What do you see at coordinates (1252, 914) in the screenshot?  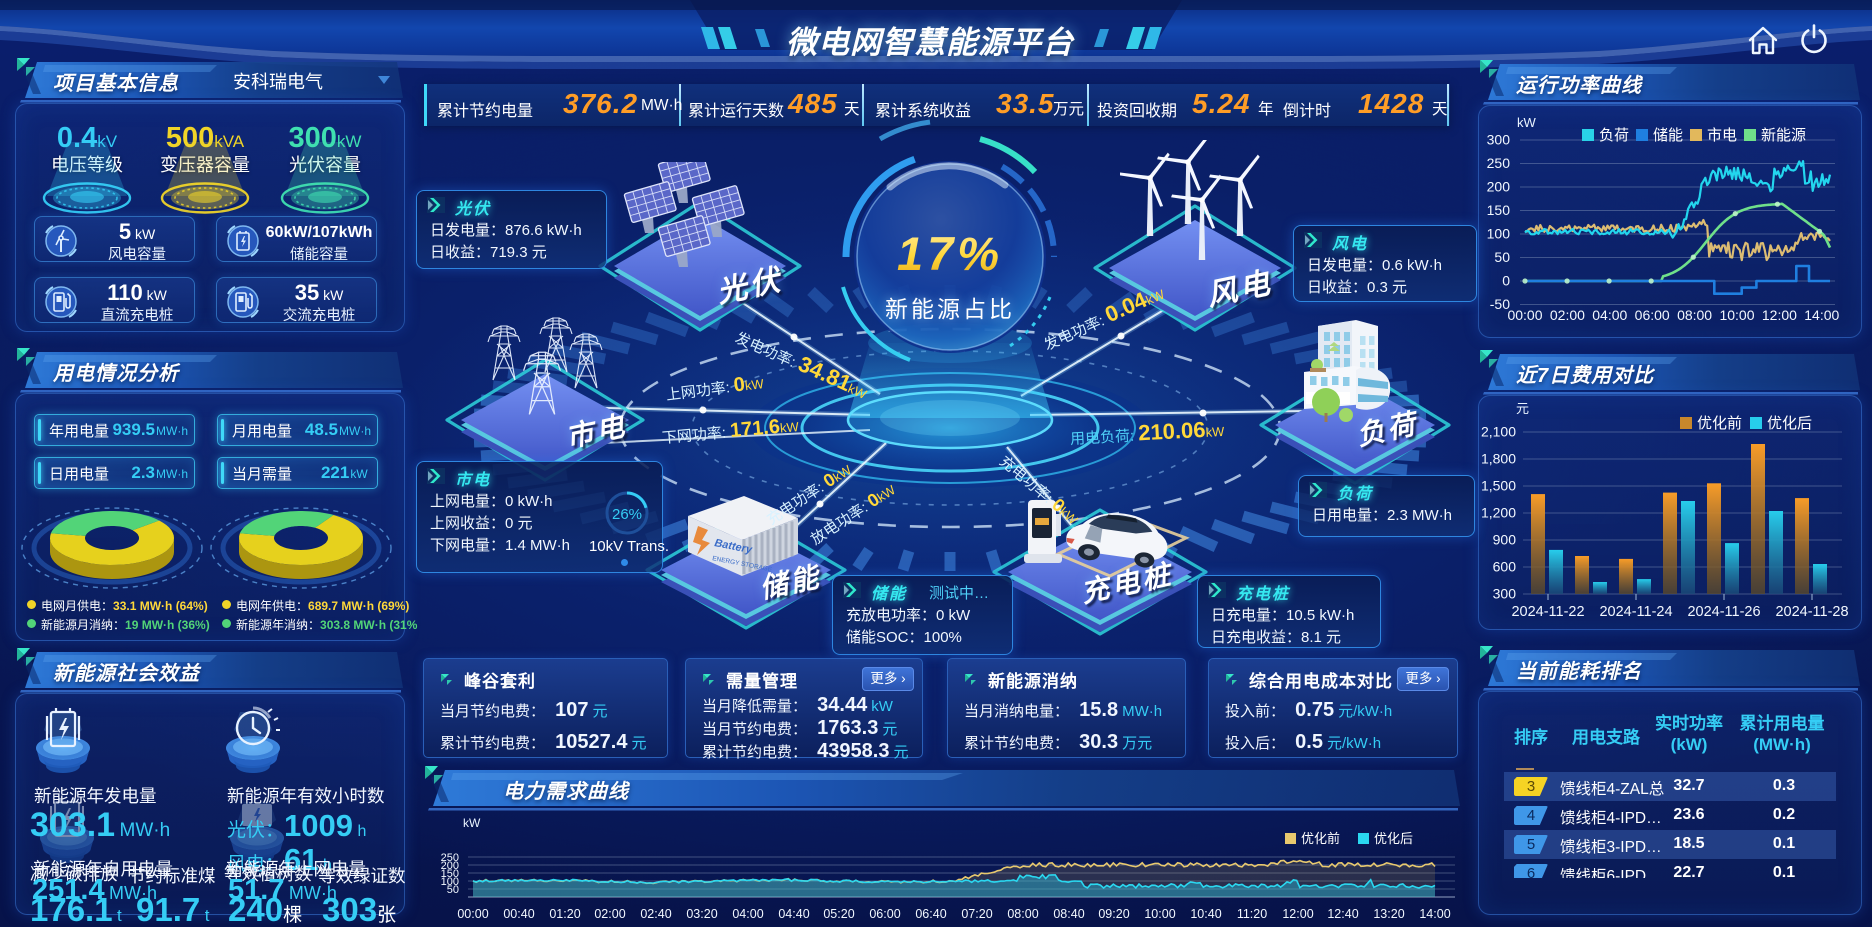 I see `svg-text: 11:20` at bounding box center [1252, 914].